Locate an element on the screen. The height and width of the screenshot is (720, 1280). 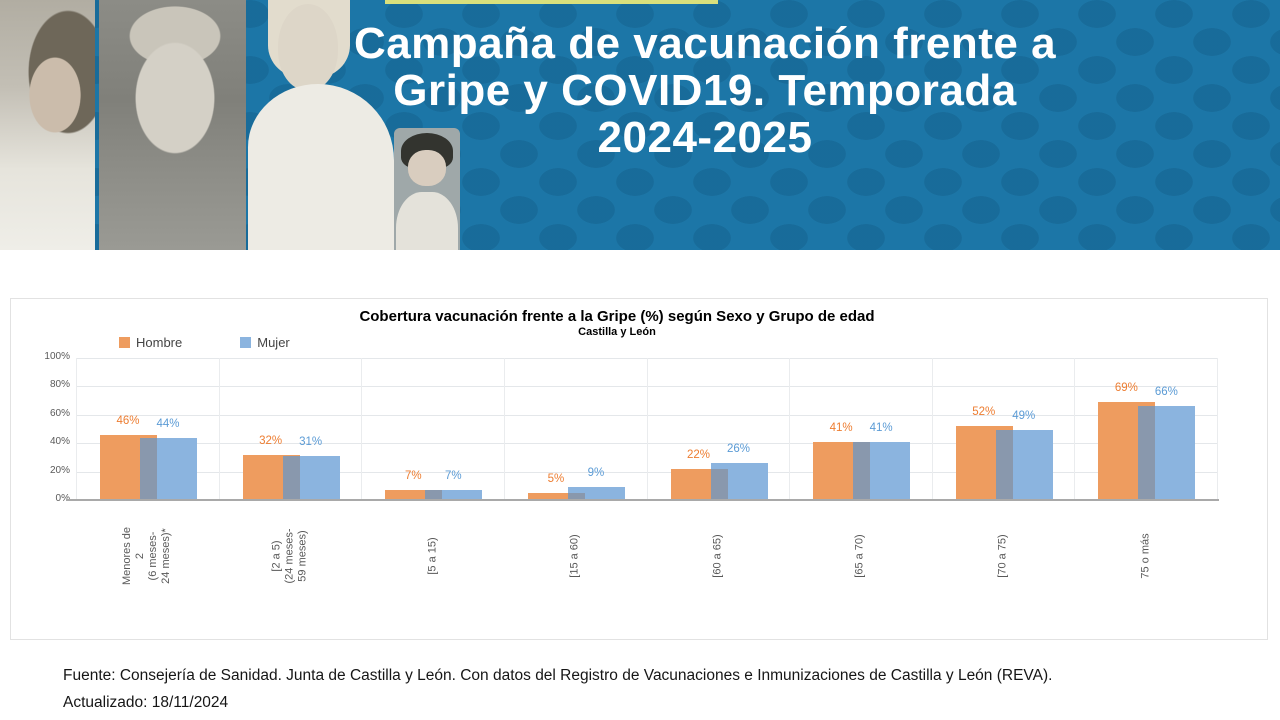
photo-child-shoulders is located at coordinates (427, 221).